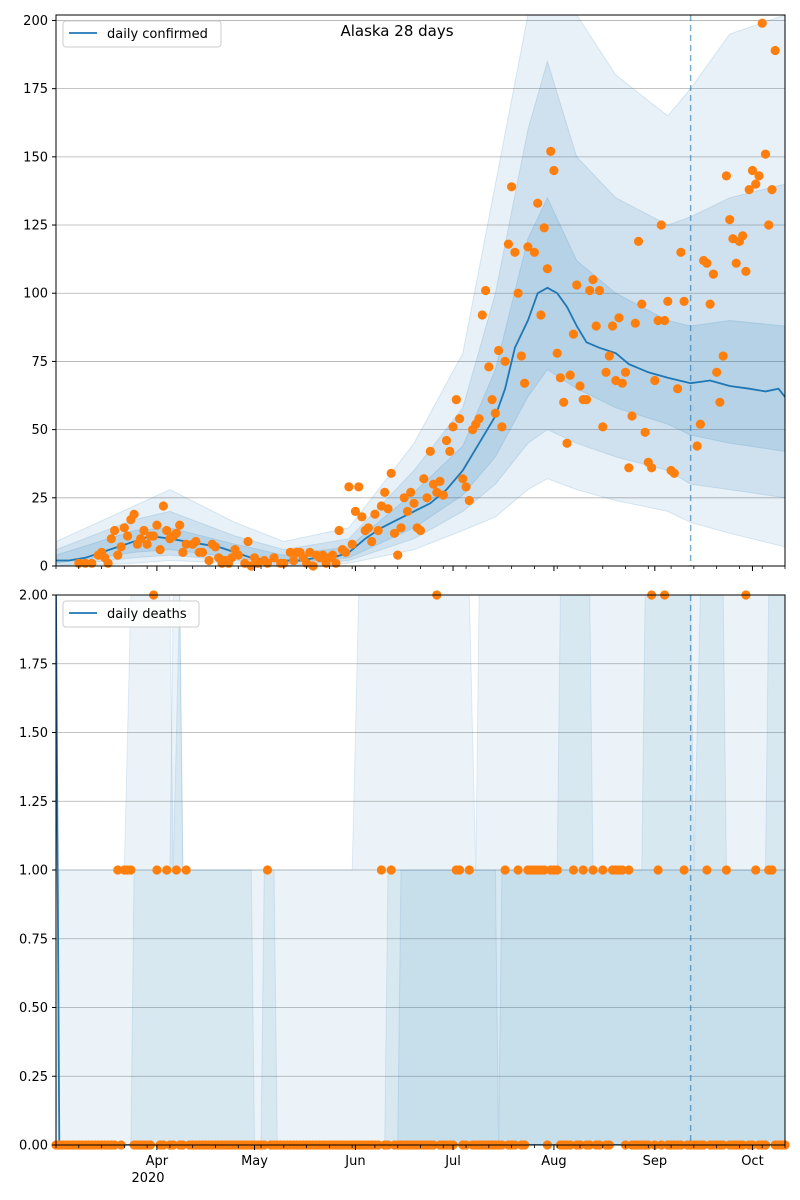 Image resolution: width=800 pixels, height=1200 pixels. Describe the element at coordinates (33, 802) in the screenshot. I see `deaths-ytick-label: 1.25` at that location.